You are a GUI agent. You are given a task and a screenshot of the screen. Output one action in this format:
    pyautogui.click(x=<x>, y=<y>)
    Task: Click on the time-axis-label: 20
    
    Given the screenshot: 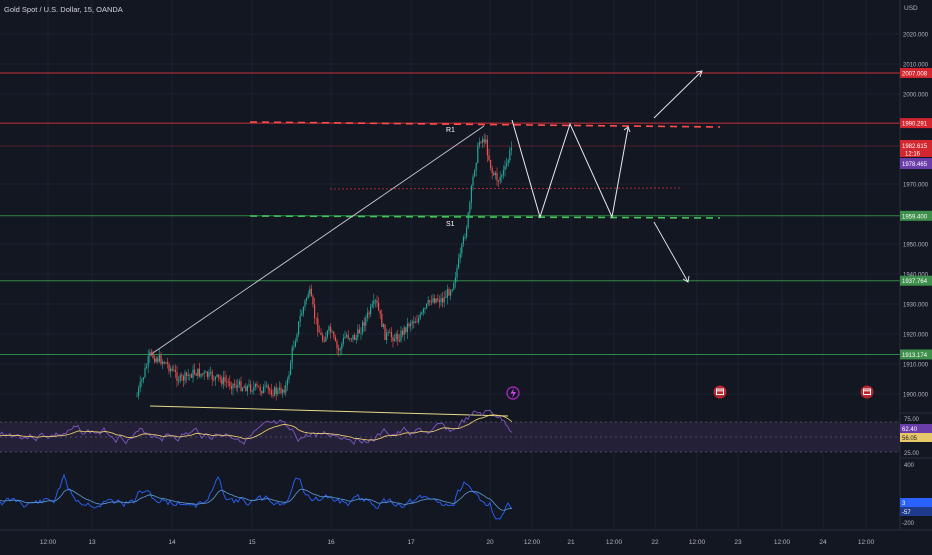 What is the action you would take?
    pyautogui.click(x=490, y=542)
    